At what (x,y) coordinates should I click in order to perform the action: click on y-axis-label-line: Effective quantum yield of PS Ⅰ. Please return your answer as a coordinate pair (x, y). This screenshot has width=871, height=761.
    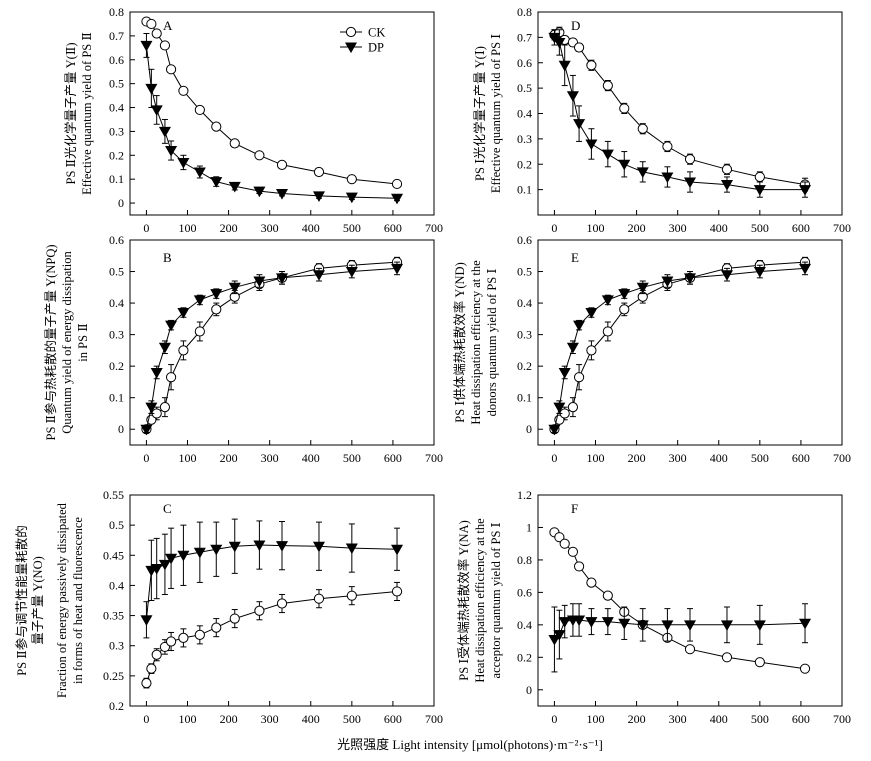
    Looking at the image, I should click on (496, 113).